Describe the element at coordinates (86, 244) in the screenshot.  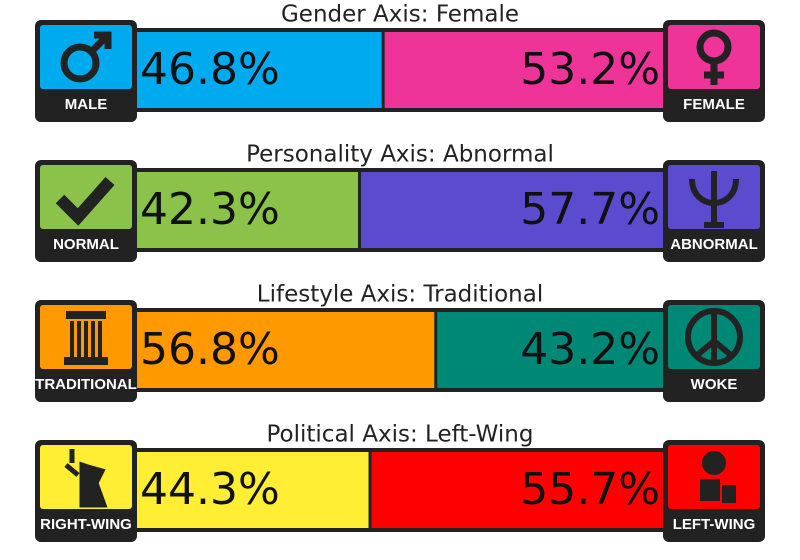
I see `icon-label: NORMAL` at that location.